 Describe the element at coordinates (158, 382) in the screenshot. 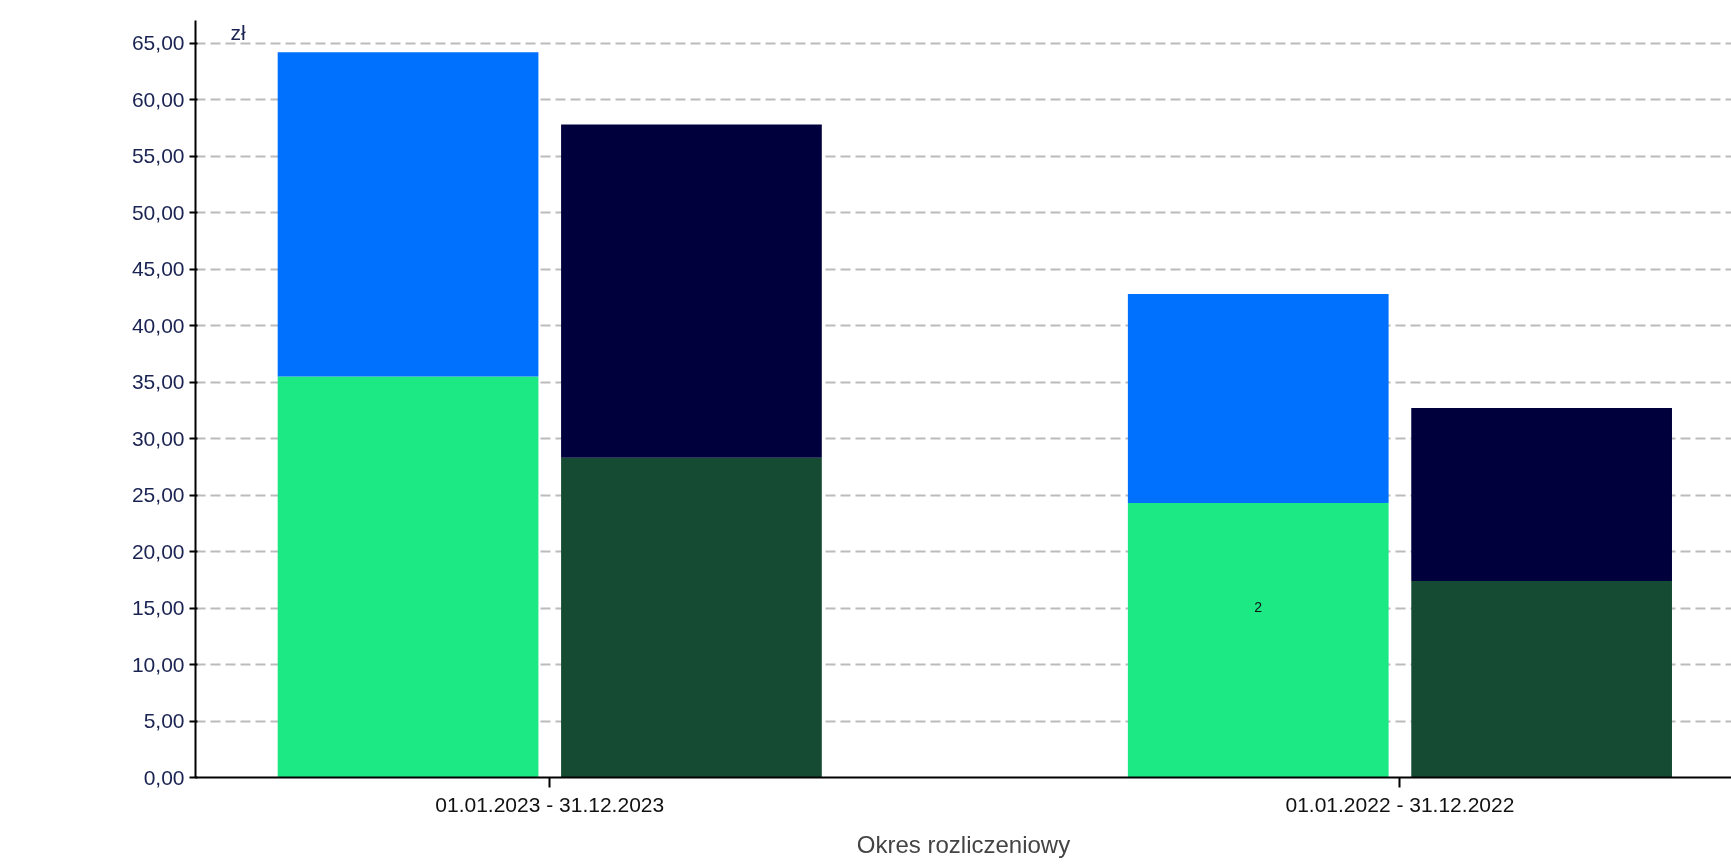

I see `y-tick-label: 35,00` at that location.